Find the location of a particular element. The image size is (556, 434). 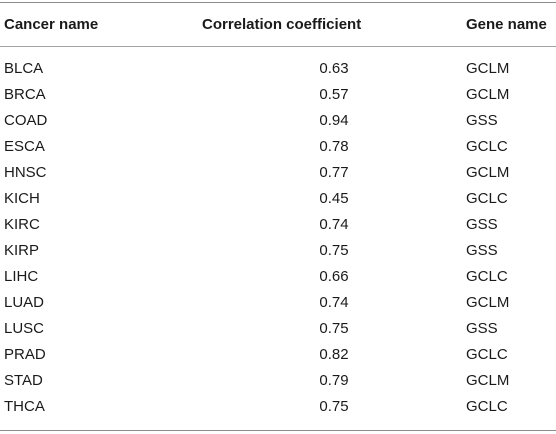

table-row: LUSC 0.75 GSS is located at coordinates (278, 328).